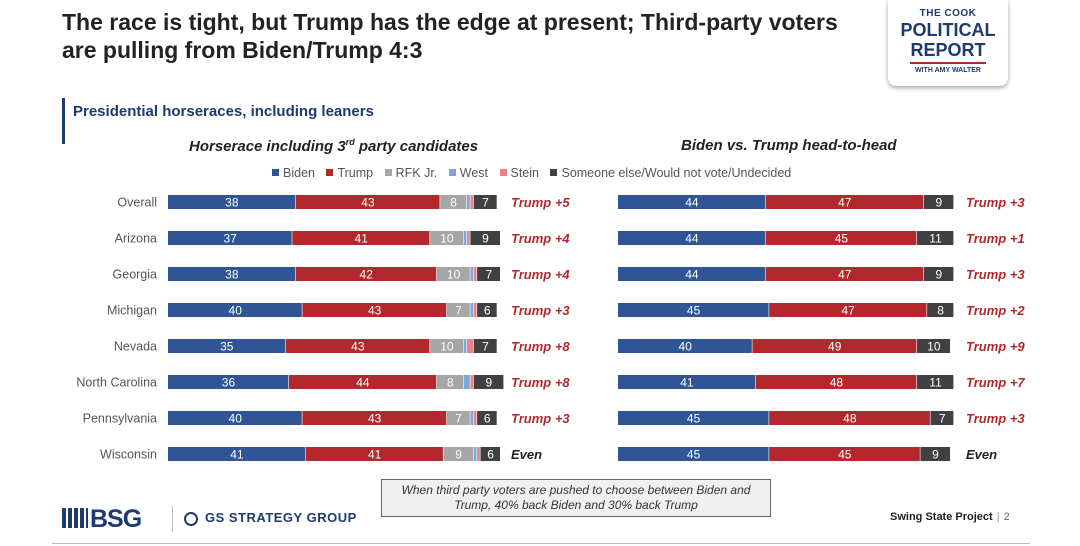 This screenshot has height=546, width=1080. What do you see at coordinates (375, 455) in the screenshot?
I see `bar-label-0-wisconsin-trump: 41` at bounding box center [375, 455].